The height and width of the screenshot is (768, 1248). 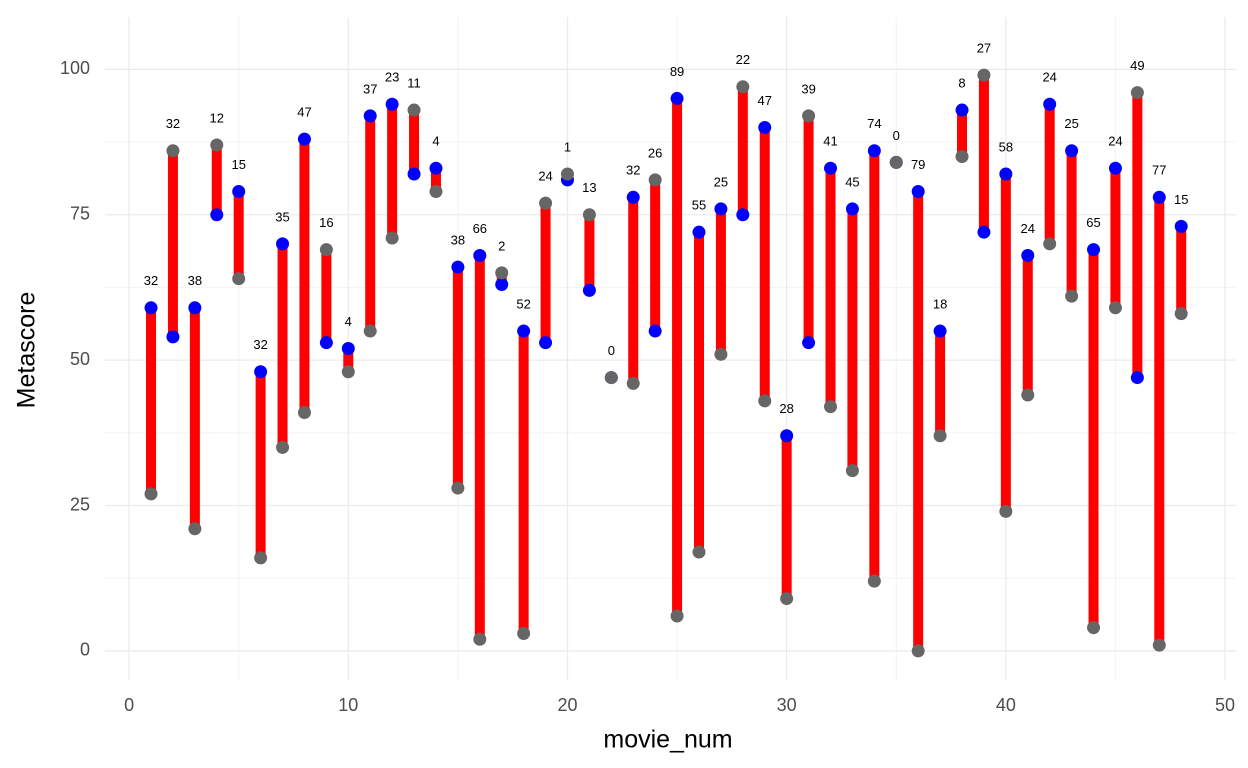 I want to click on data-label: 18, so click(x=940, y=303).